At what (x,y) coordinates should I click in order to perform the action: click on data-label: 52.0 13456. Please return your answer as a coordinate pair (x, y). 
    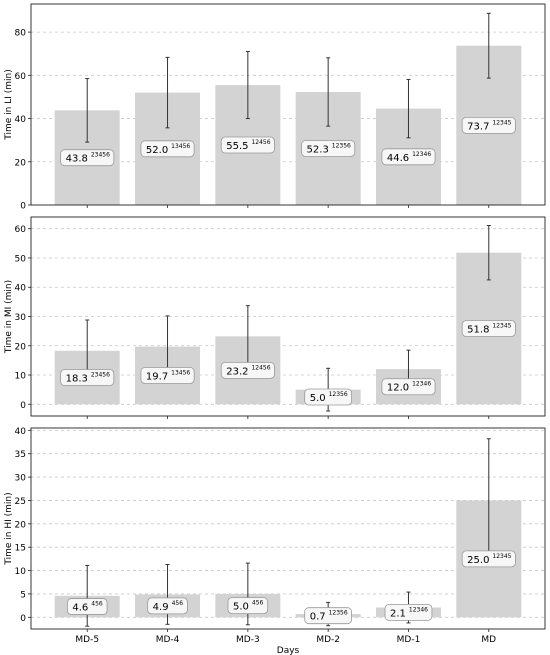
    Looking at the image, I should click on (167, 149).